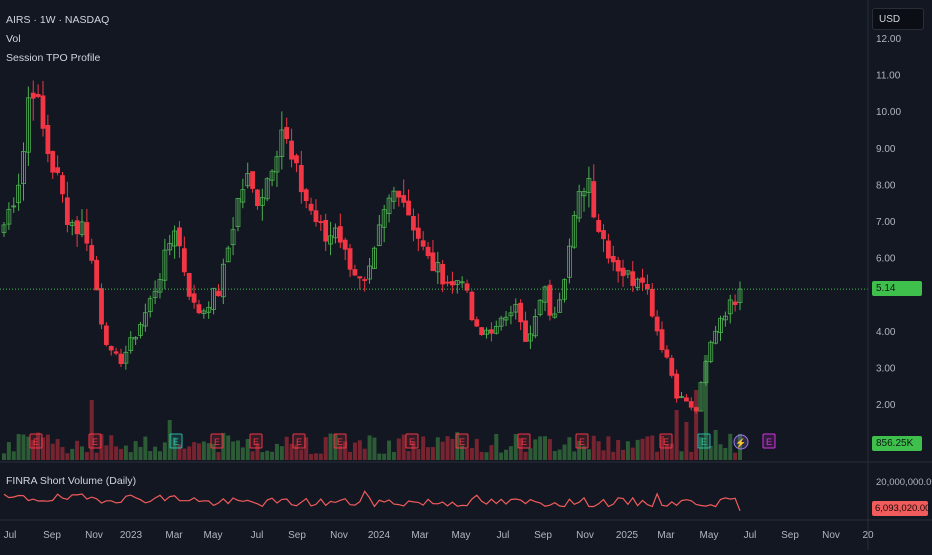 The image size is (932, 555). Describe the element at coordinates (58, 20) in the screenshot. I see `symbol-title: AIRS · 1W · NASDAQ` at that location.